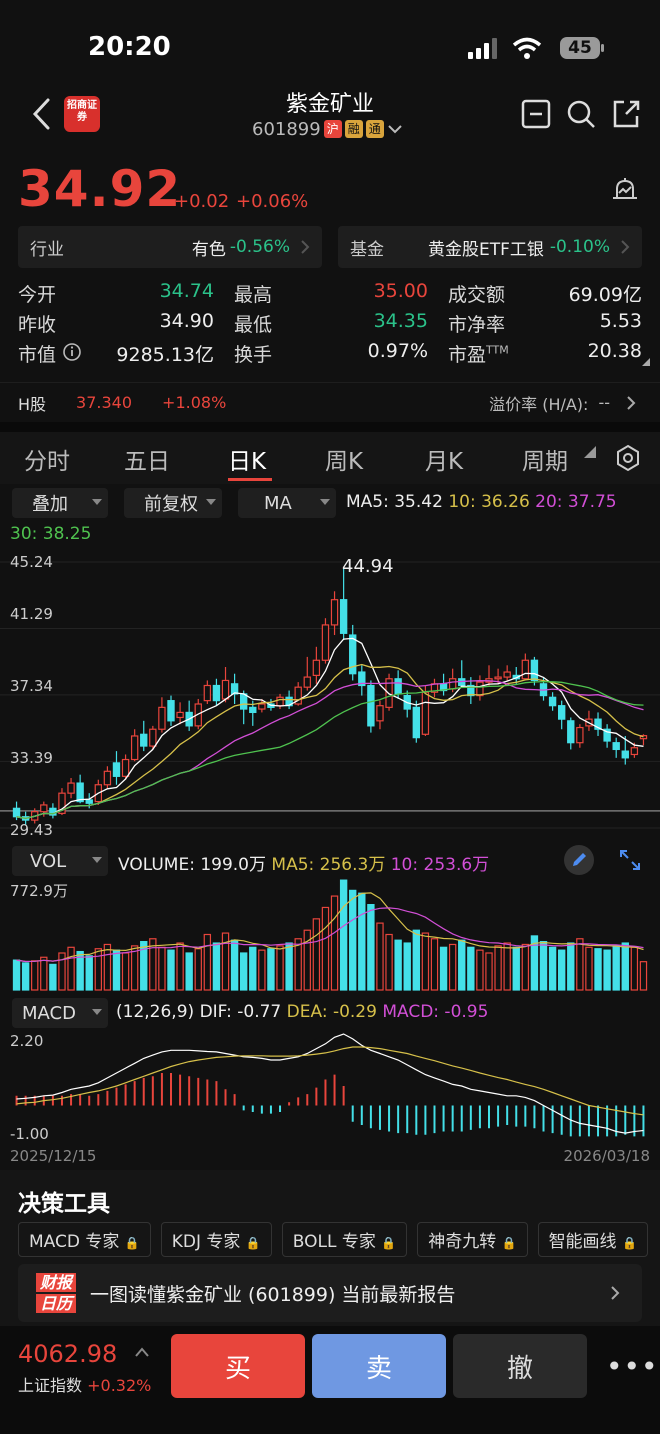 This screenshot has width=660, height=1434. I want to click on overlay-select-value: 叠加, so click(50, 504).